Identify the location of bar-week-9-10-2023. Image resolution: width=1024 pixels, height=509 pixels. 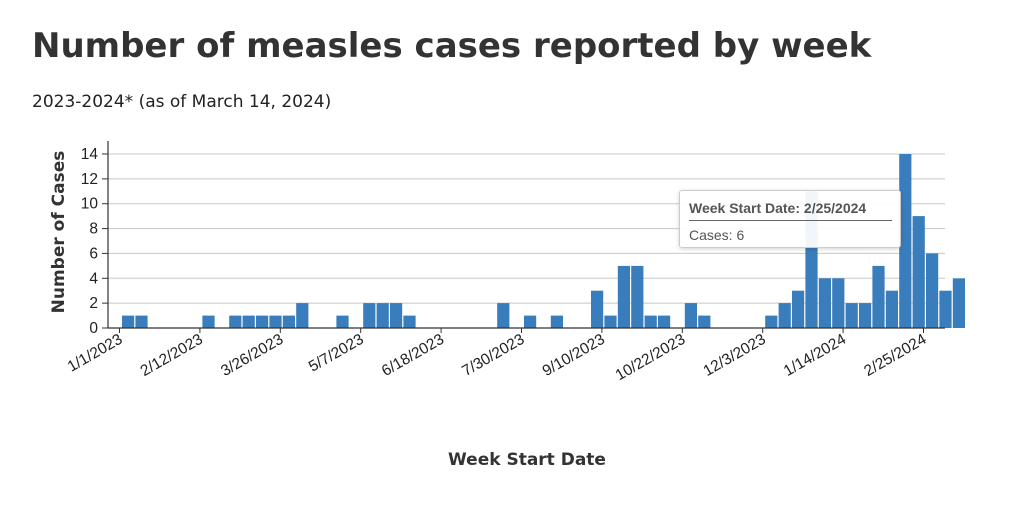
(610, 321).